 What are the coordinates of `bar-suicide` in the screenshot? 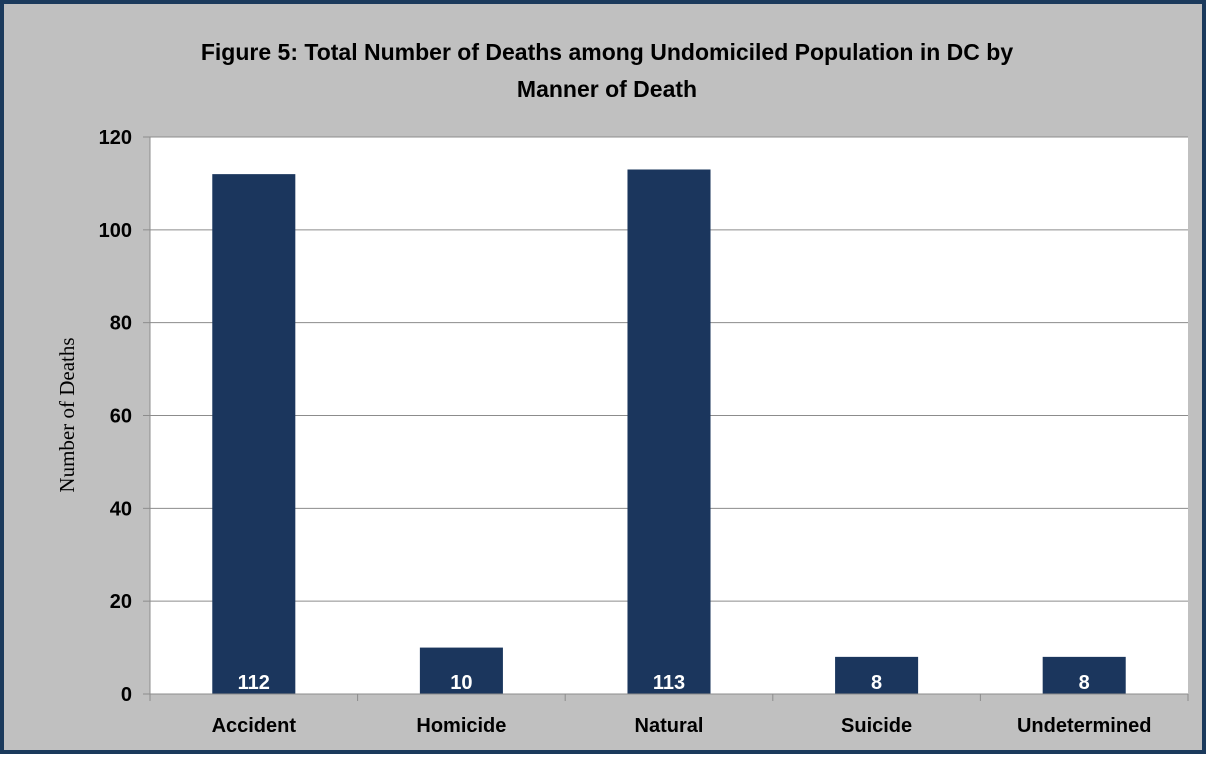 It's located at (877, 675).